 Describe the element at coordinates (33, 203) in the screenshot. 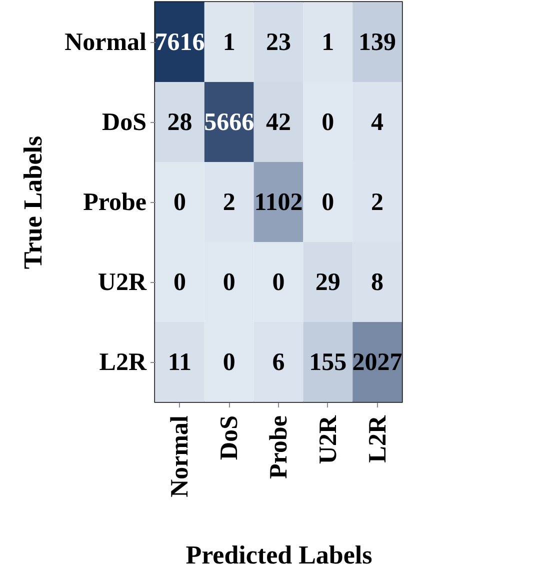

I see `y-axis-title: True Labels` at that location.